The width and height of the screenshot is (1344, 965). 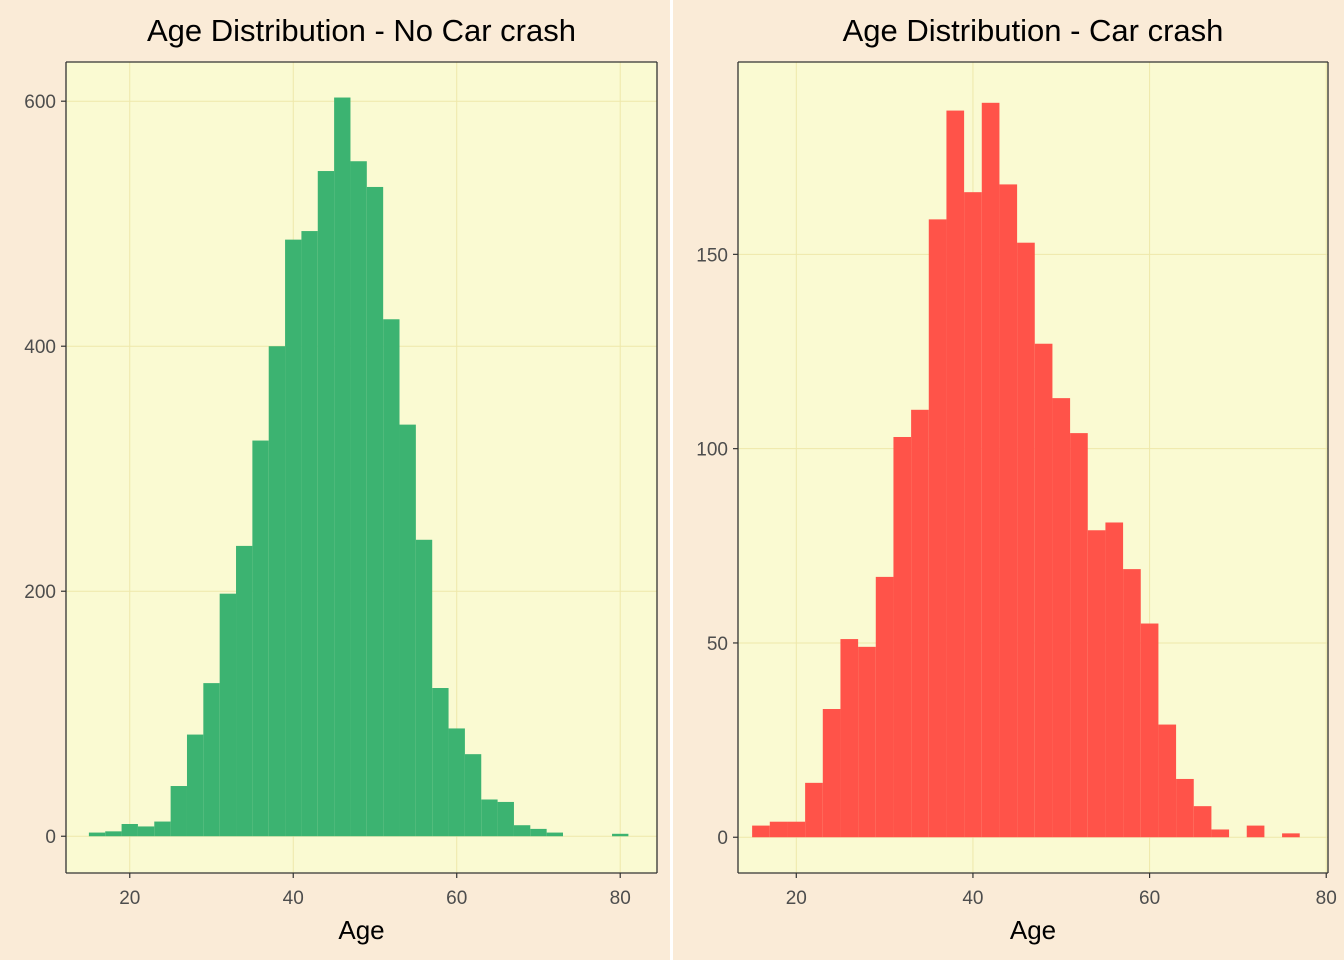 What do you see at coordinates (361, 30) in the screenshot?
I see `chart-title: Age Distribution - No Car crash` at bounding box center [361, 30].